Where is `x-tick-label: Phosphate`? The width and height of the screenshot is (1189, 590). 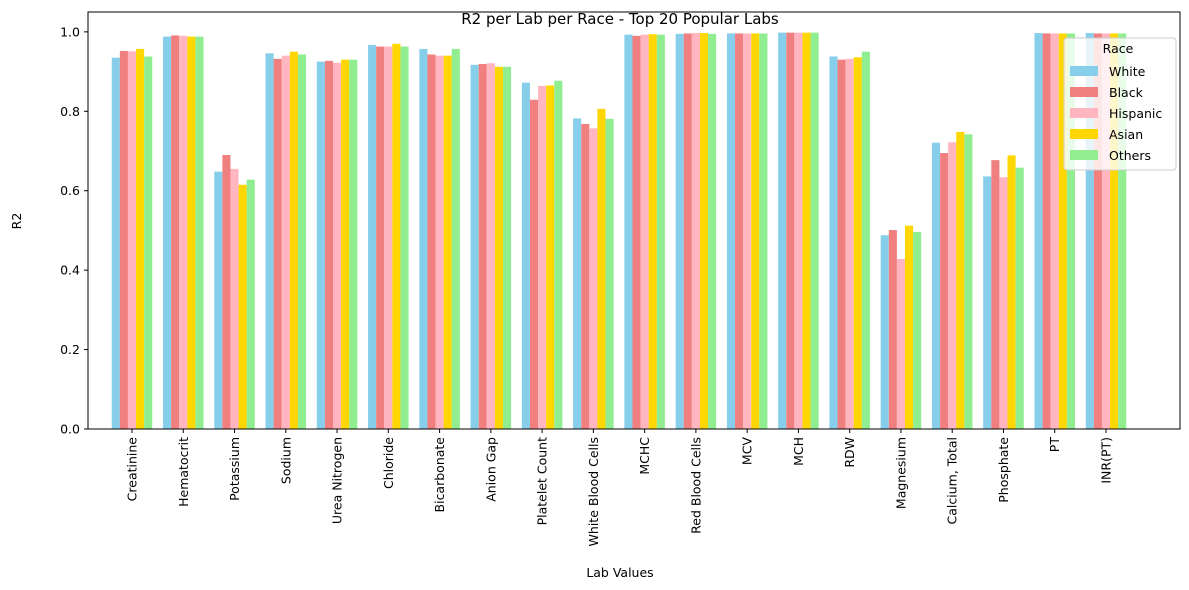
x-tick-label: Phosphate is located at coordinates (1003, 470).